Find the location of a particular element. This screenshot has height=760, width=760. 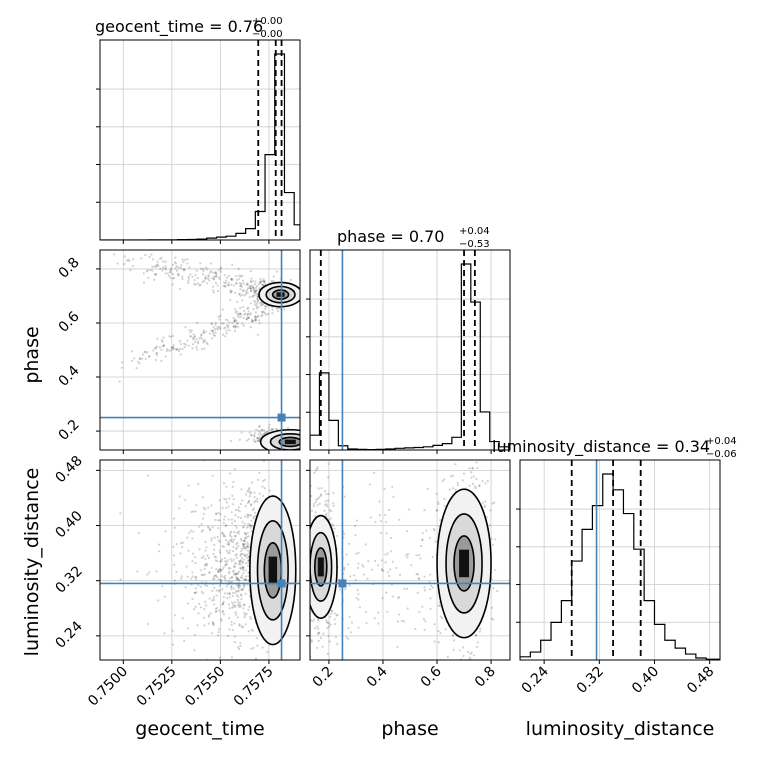

ylabel-luminosity-distance: luminosity_distance is located at coordinates (32, 562).